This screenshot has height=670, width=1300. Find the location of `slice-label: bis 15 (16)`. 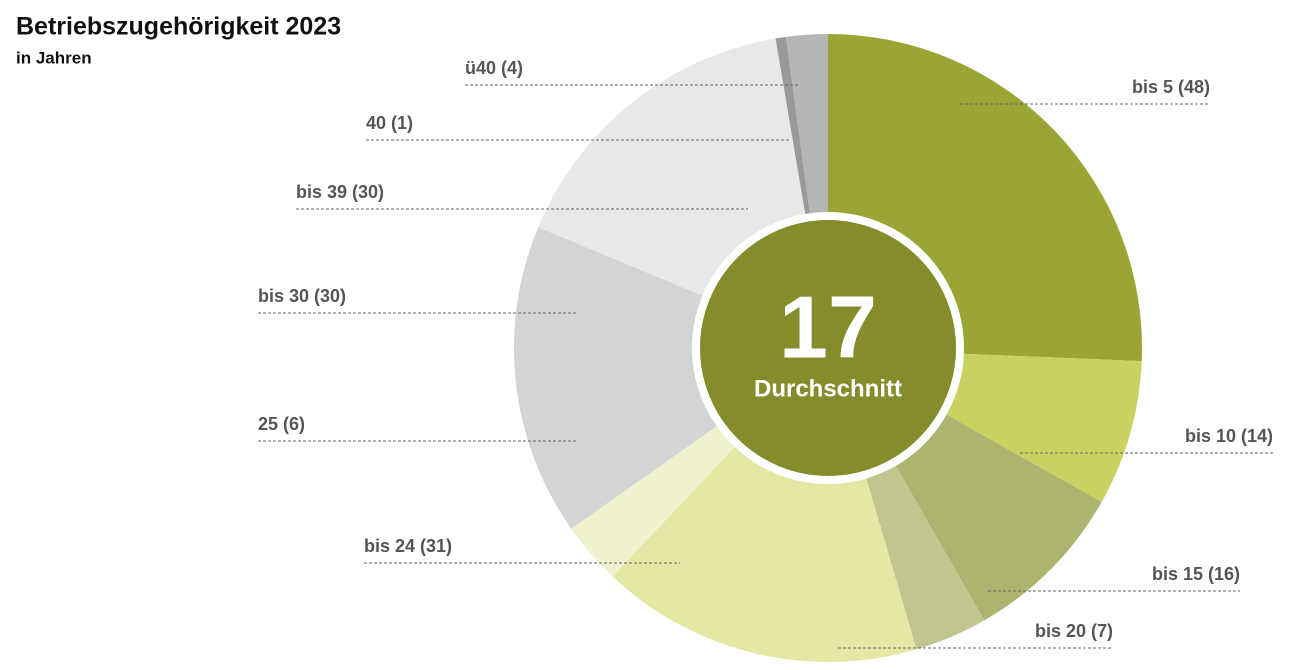

slice-label: bis 15 (16) is located at coordinates (1196, 574).